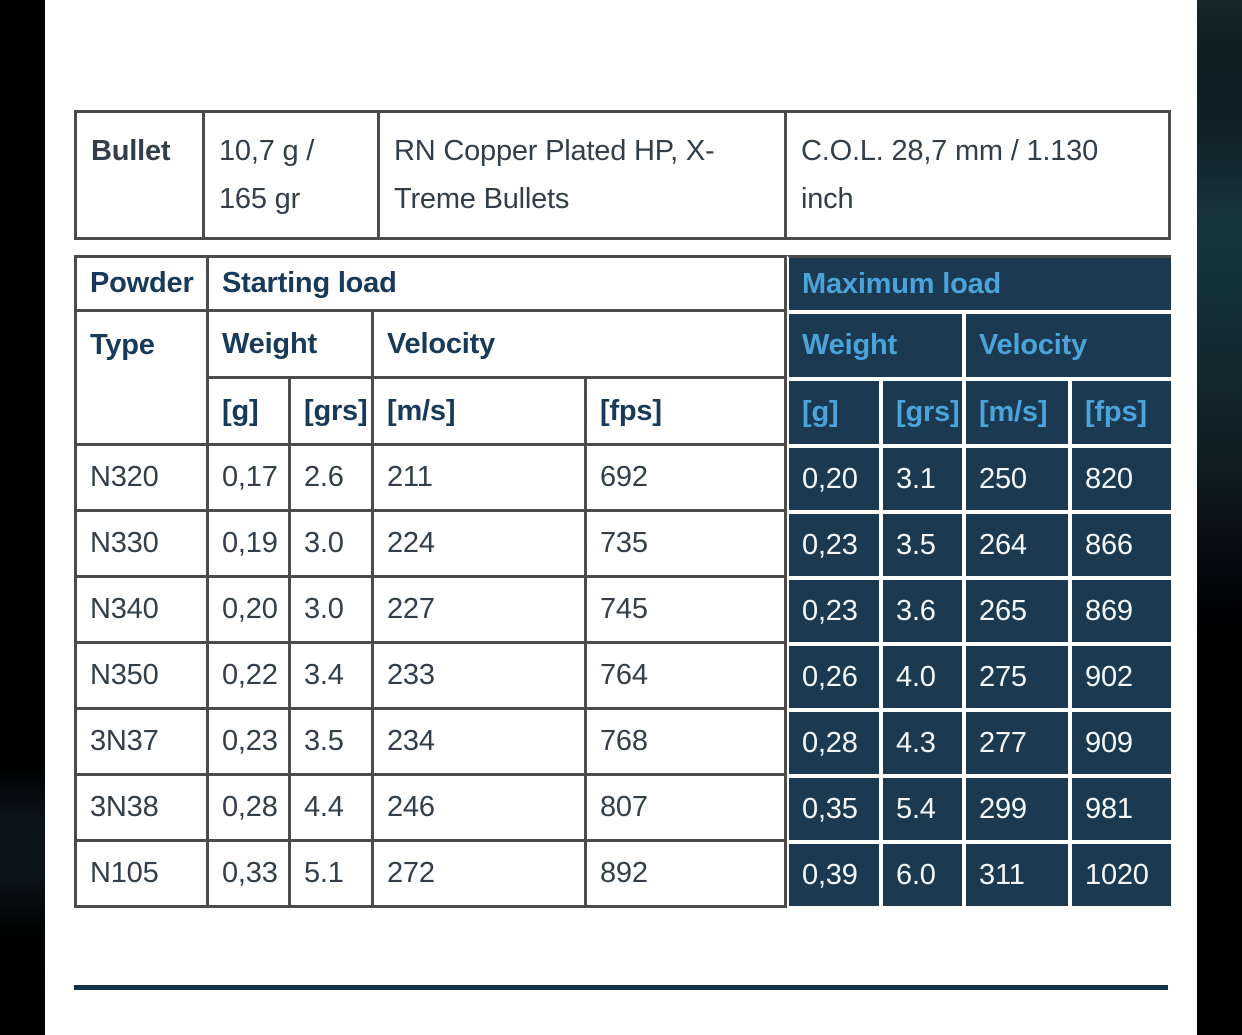  What do you see at coordinates (332, 809) in the screenshot?
I see `starting-weight-grs-cell: 4.4` at bounding box center [332, 809].